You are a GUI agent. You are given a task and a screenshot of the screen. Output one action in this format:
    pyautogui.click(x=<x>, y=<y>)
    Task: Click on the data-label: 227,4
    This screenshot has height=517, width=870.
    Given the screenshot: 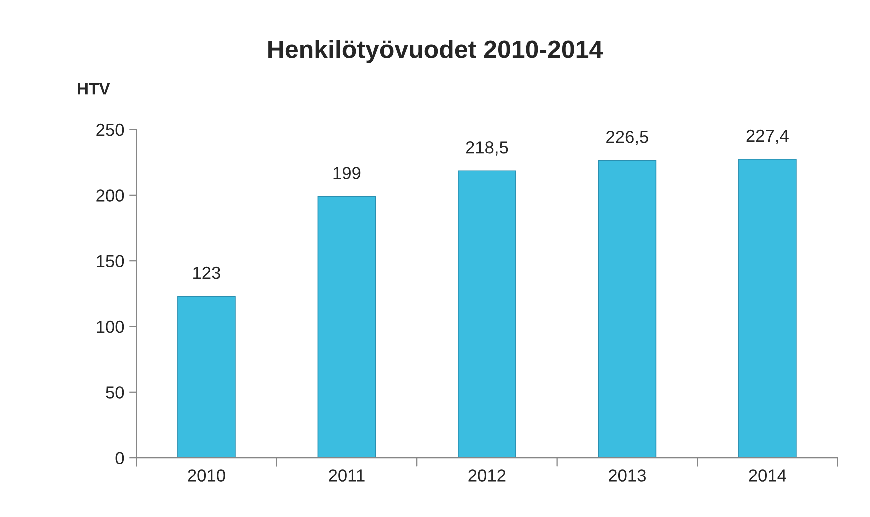 What is the action you would take?
    pyautogui.click(x=767, y=137)
    